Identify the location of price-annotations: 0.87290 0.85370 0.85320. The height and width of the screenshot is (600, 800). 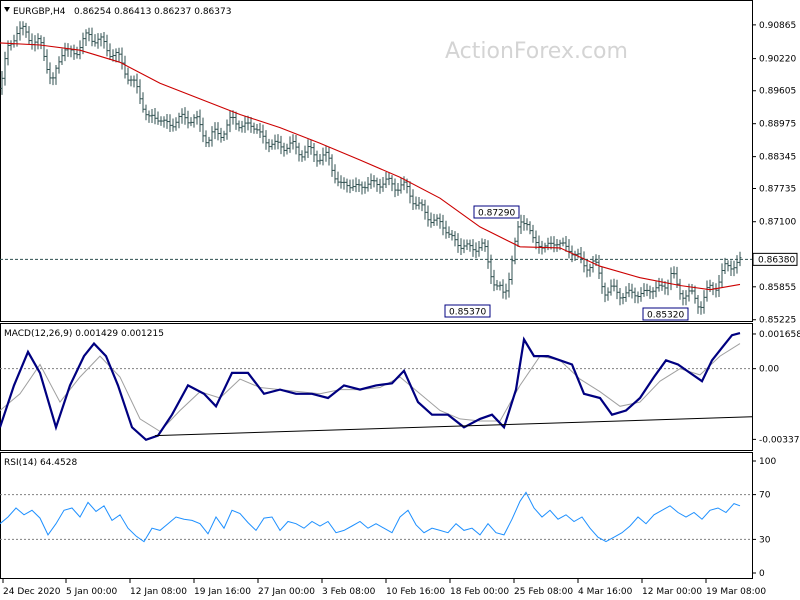
(566, 263).